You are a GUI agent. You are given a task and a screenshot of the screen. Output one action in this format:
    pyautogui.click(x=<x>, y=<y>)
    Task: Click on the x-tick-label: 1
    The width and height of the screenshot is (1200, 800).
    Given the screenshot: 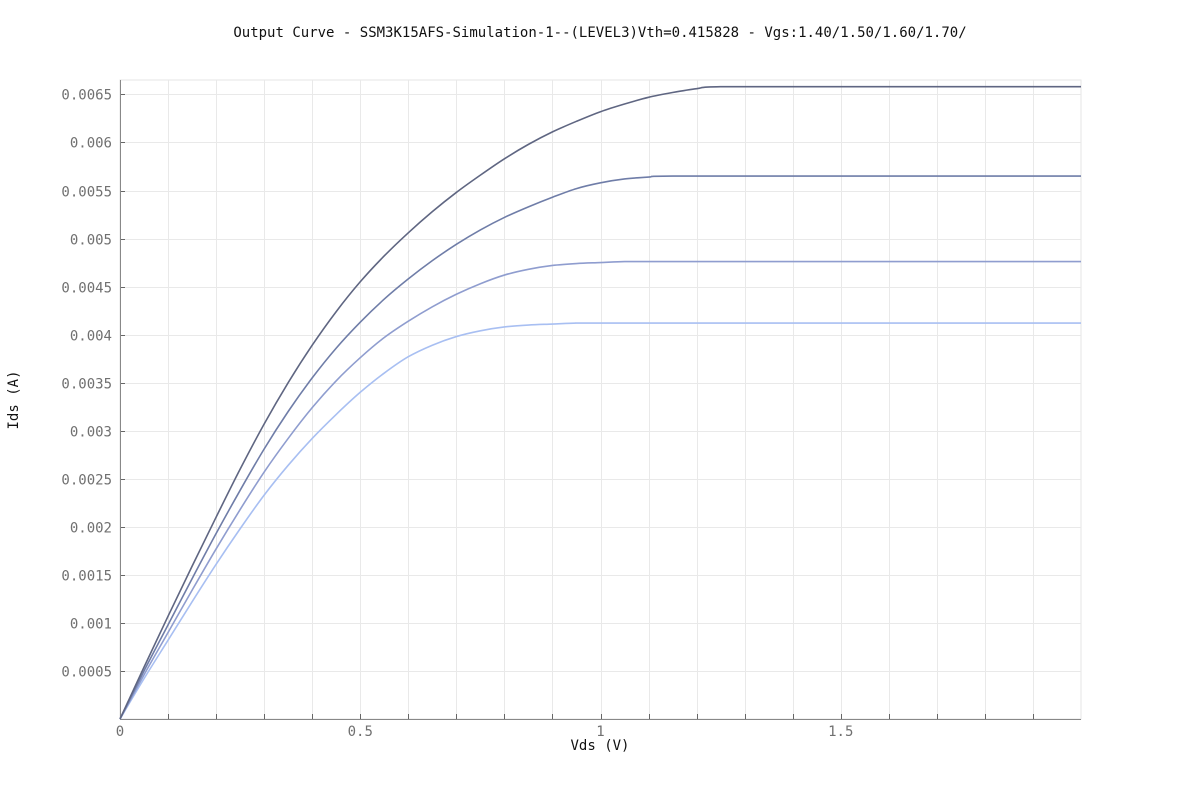 What is the action you would take?
    pyautogui.click(x=600, y=732)
    